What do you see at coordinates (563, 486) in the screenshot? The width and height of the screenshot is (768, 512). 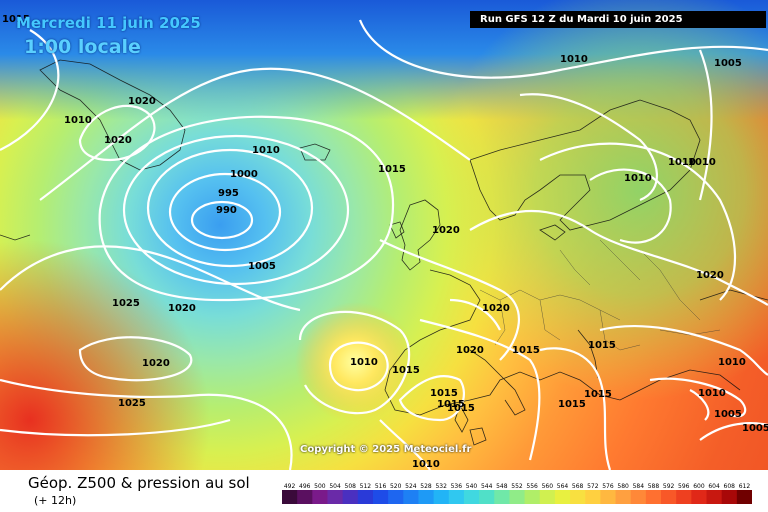 I see `scale-tick-label: 564` at bounding box center [563, 486].